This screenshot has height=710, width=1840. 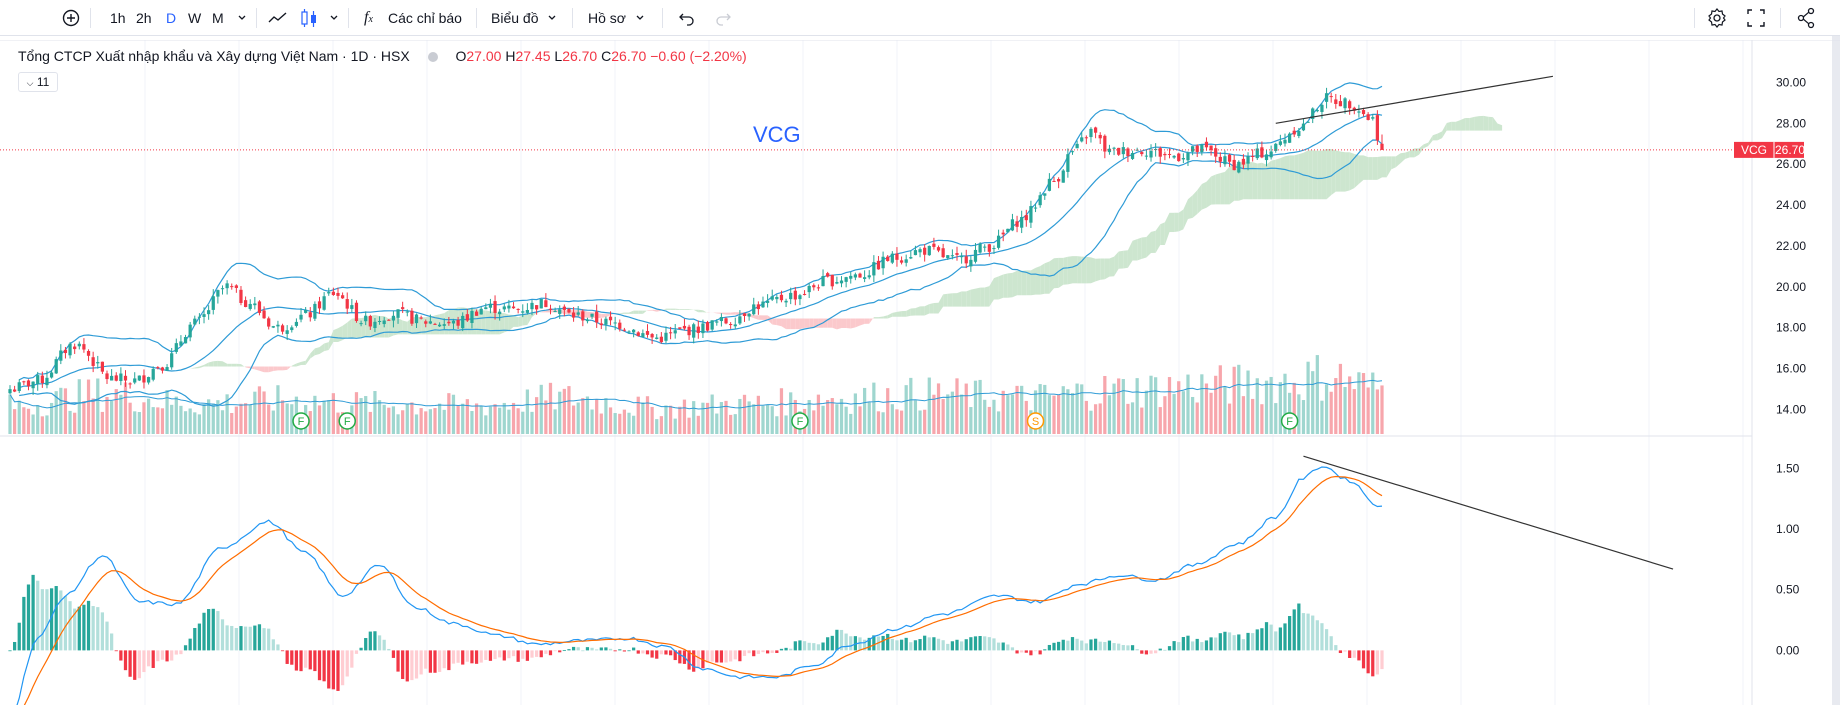 I want to click on interval-d: D, so click(x=171, y=18).